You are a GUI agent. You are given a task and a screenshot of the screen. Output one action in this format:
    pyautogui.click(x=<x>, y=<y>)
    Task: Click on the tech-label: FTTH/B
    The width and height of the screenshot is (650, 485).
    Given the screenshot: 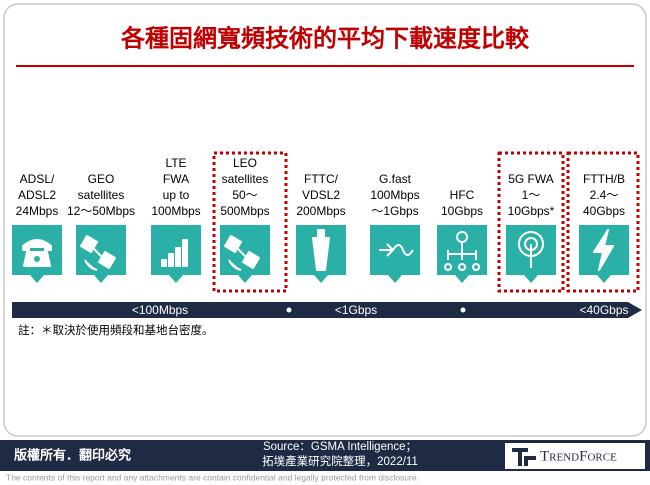 What is the action you would take?
    pyautogui.click(x=604, y=179)
    